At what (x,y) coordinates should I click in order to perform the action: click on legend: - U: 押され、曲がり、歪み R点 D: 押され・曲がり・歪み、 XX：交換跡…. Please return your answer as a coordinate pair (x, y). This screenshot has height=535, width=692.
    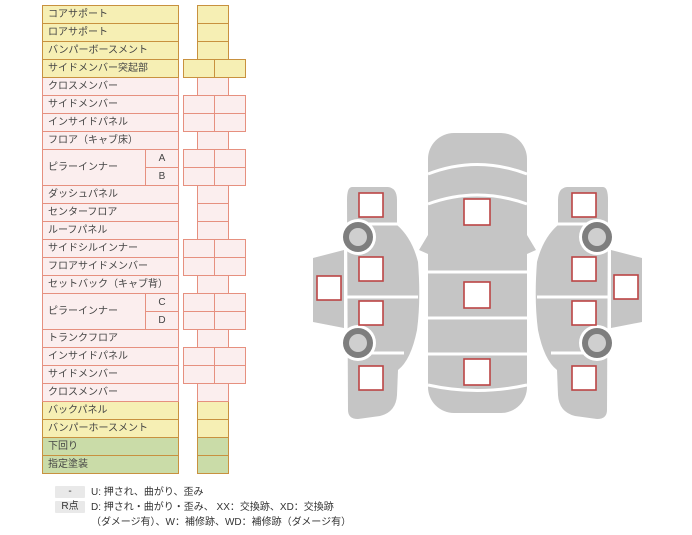
    Looking at the image, I should click on (203, 508).